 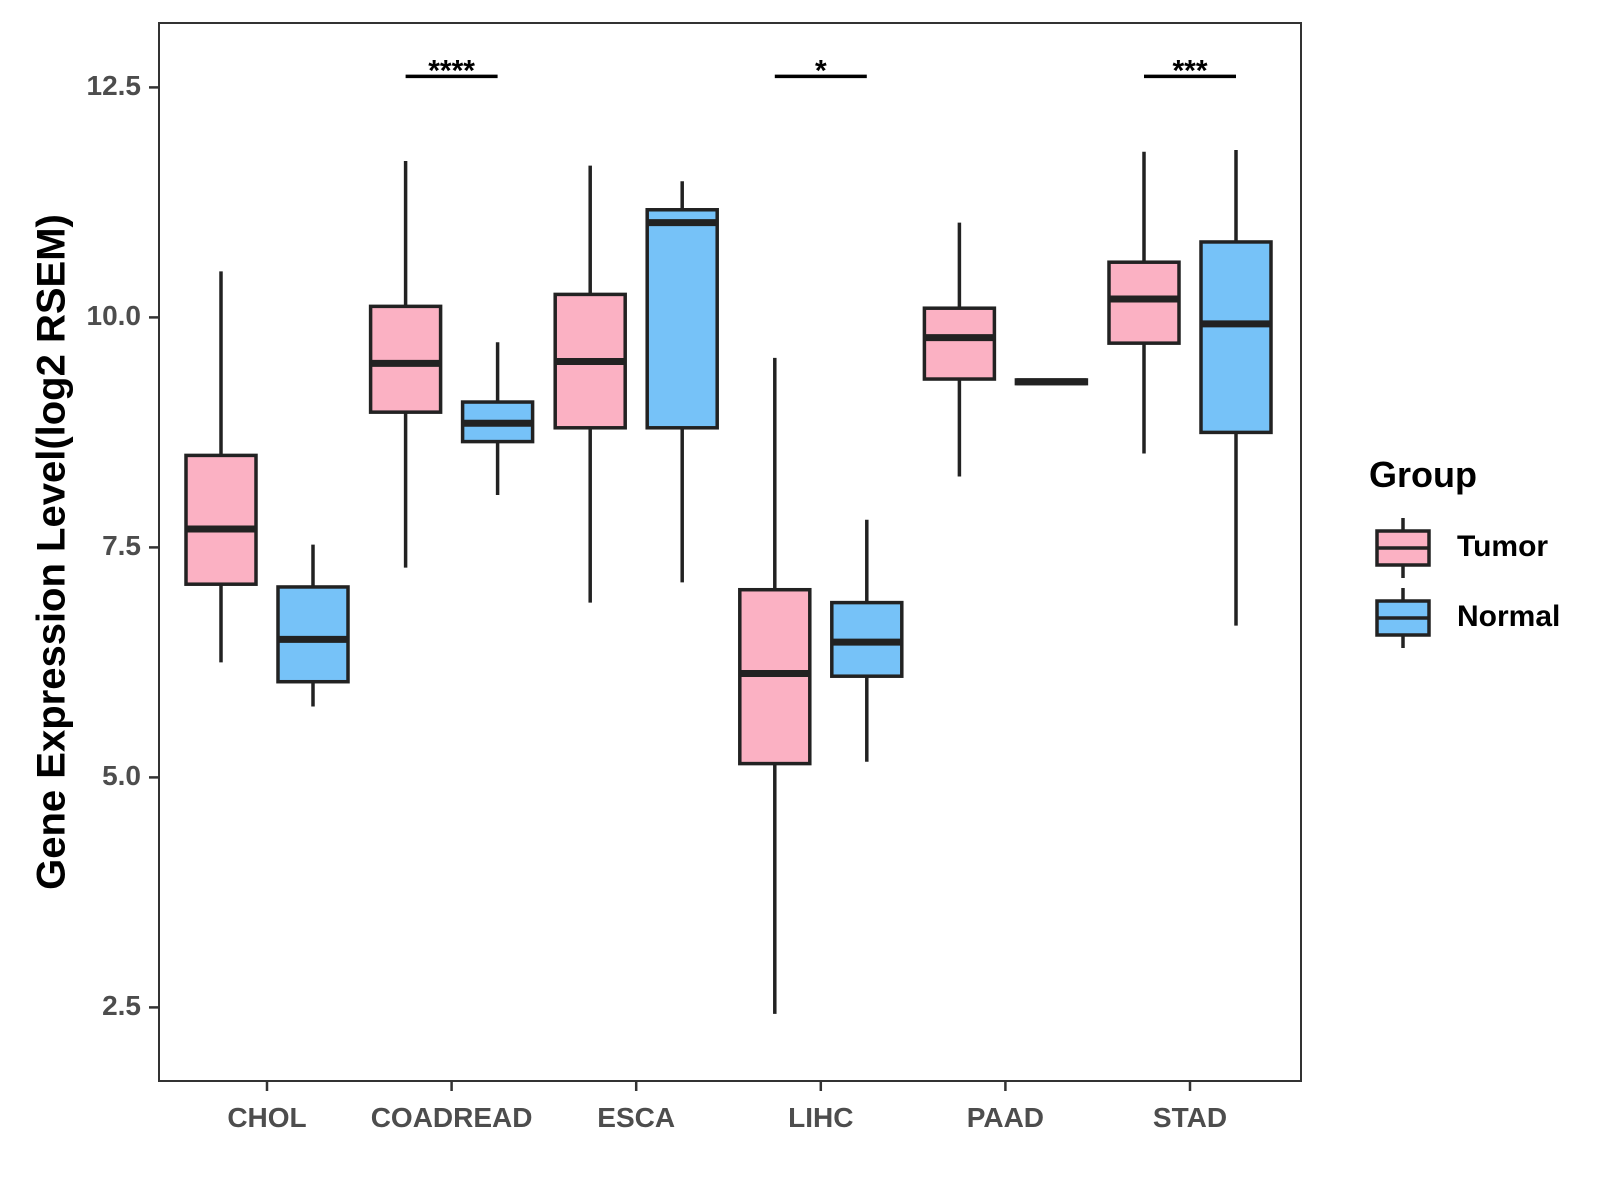 I want to click on boxplot-normal-coadread, so click(x=497, y=418).